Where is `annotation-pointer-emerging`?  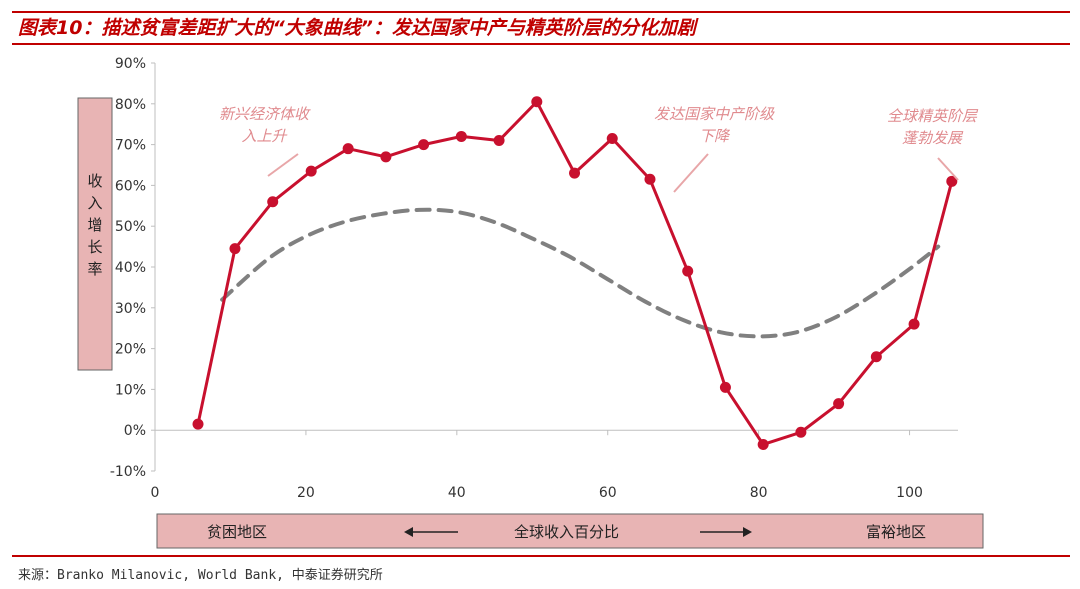 annotation-pointer-emerging is located at coordinates (283, 165).